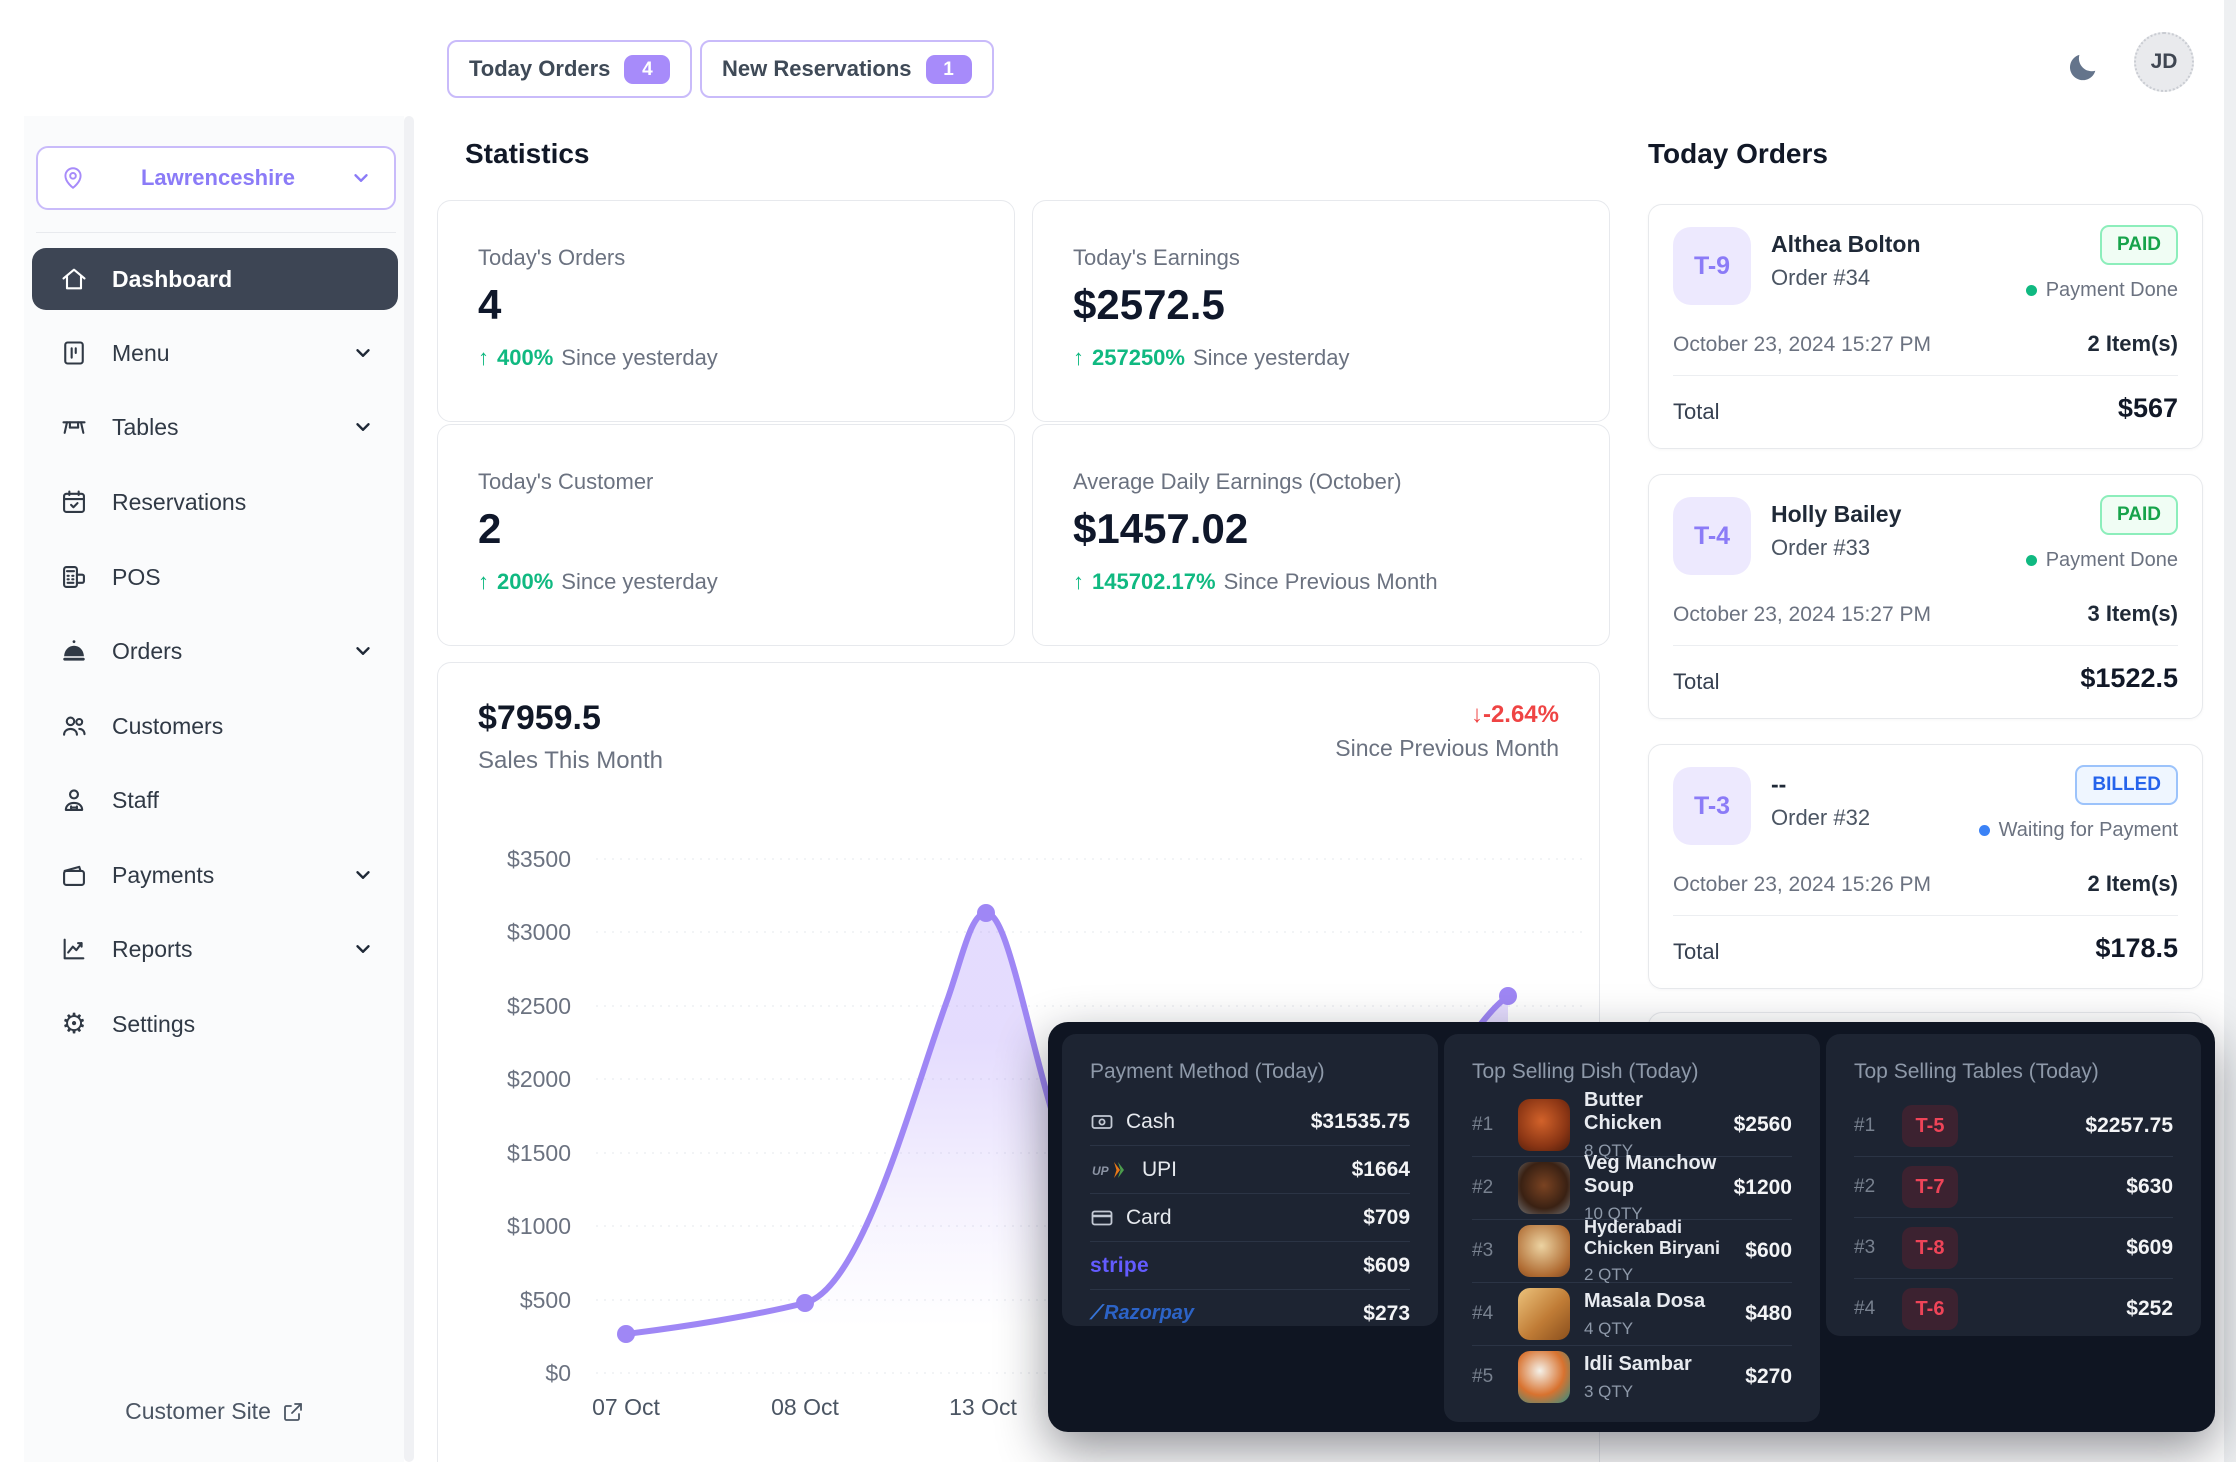  Describe the element at coordinates (983, 1407) in the screenshot. I see `svg-text: 13 Oct` at that location.